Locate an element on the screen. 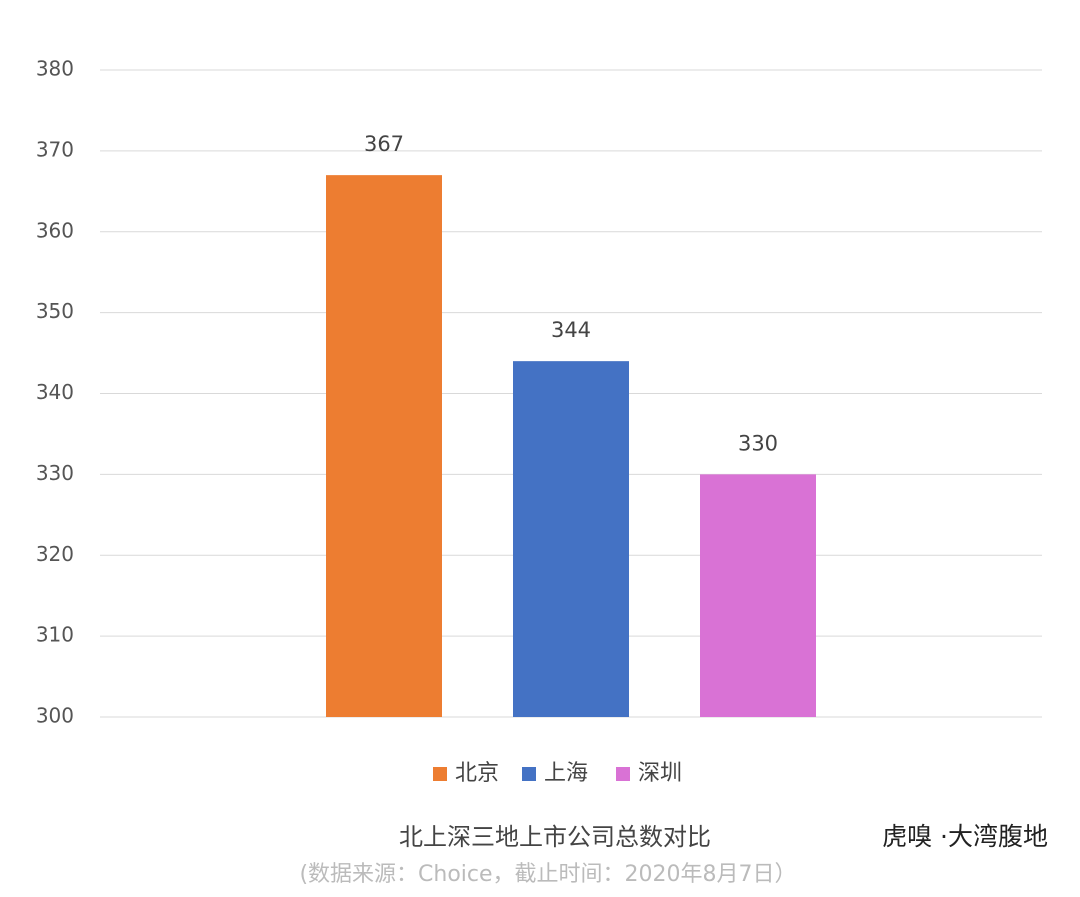 The image size is (1080, 897). legend-label: 北京 is located at coordinates (477, 773).